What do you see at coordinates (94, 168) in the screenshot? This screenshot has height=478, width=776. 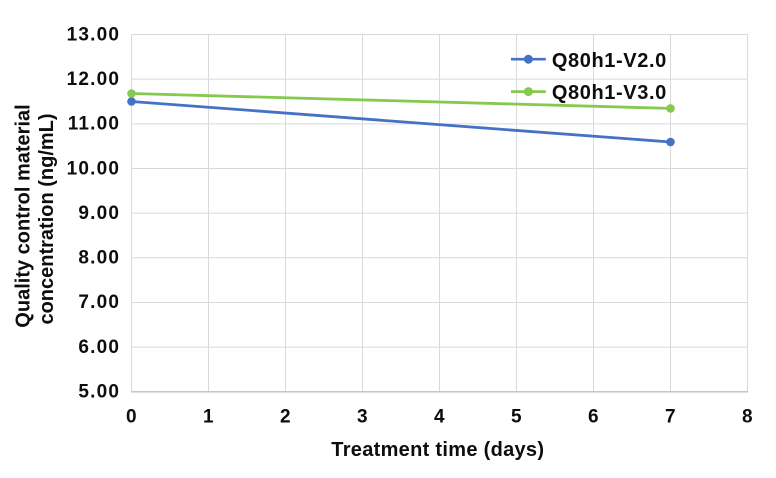 I see `svg-text: 10.00` at bounding box center [94, 168].